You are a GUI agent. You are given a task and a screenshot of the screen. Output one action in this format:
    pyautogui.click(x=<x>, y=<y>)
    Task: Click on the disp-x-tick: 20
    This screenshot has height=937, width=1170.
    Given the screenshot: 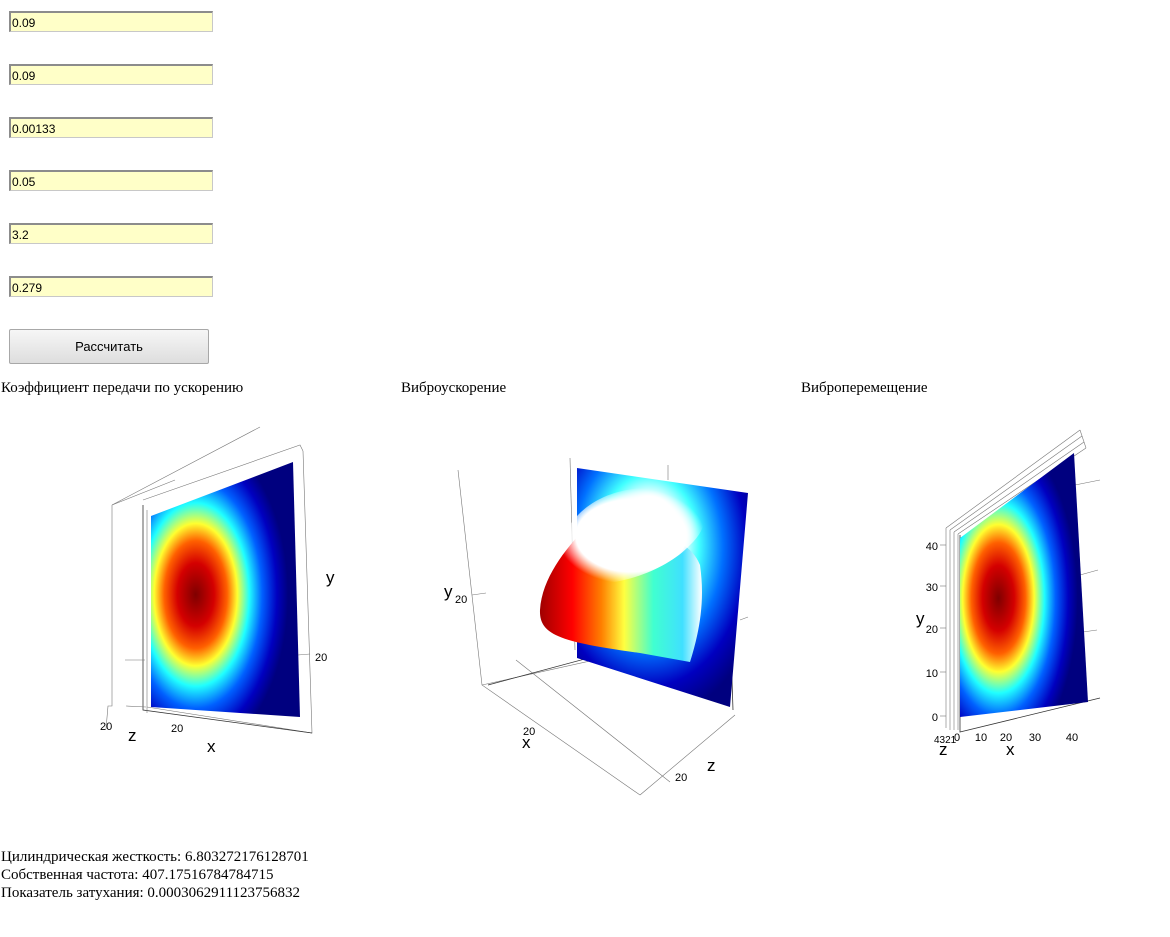 What is the action you would take?
    pyautogui.click(x=1006, y=738)
    